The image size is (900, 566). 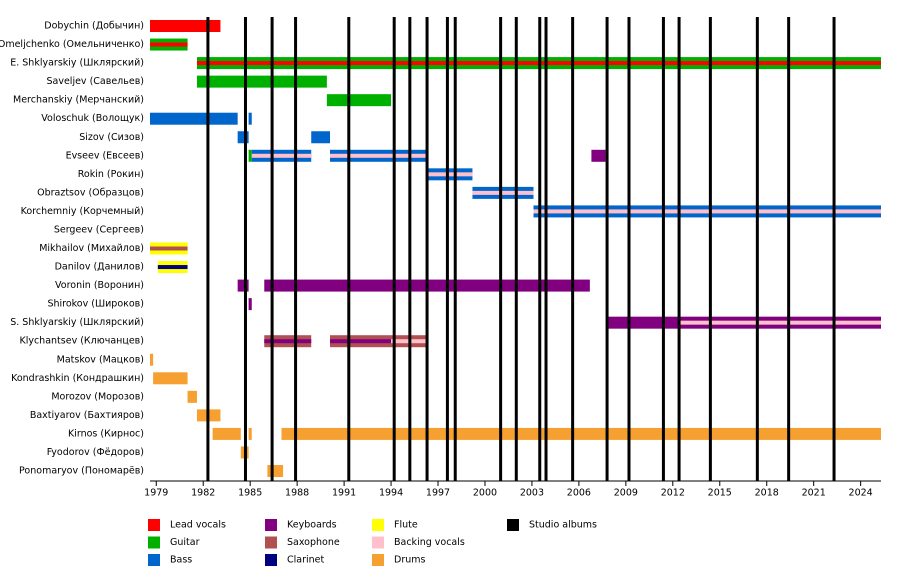 What do you see at coordinates (312, 525) in the screenshot?
I see `legend-label: Keyboards` at bounding box center [312, 525].